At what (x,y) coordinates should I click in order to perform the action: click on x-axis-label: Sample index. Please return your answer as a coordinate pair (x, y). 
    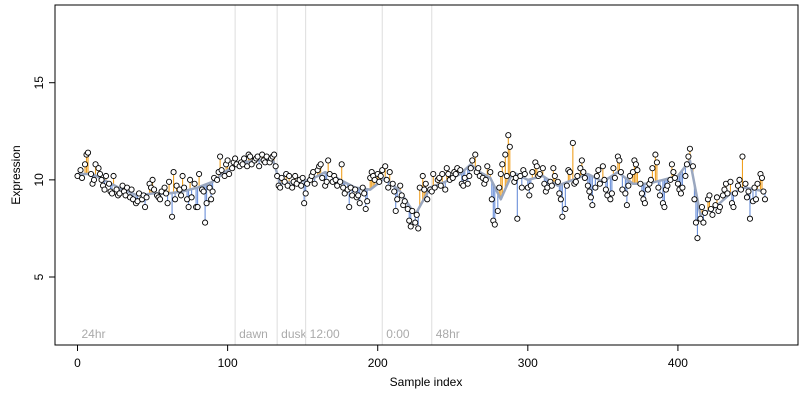
    Looking at the image, I should click on (426, 382).